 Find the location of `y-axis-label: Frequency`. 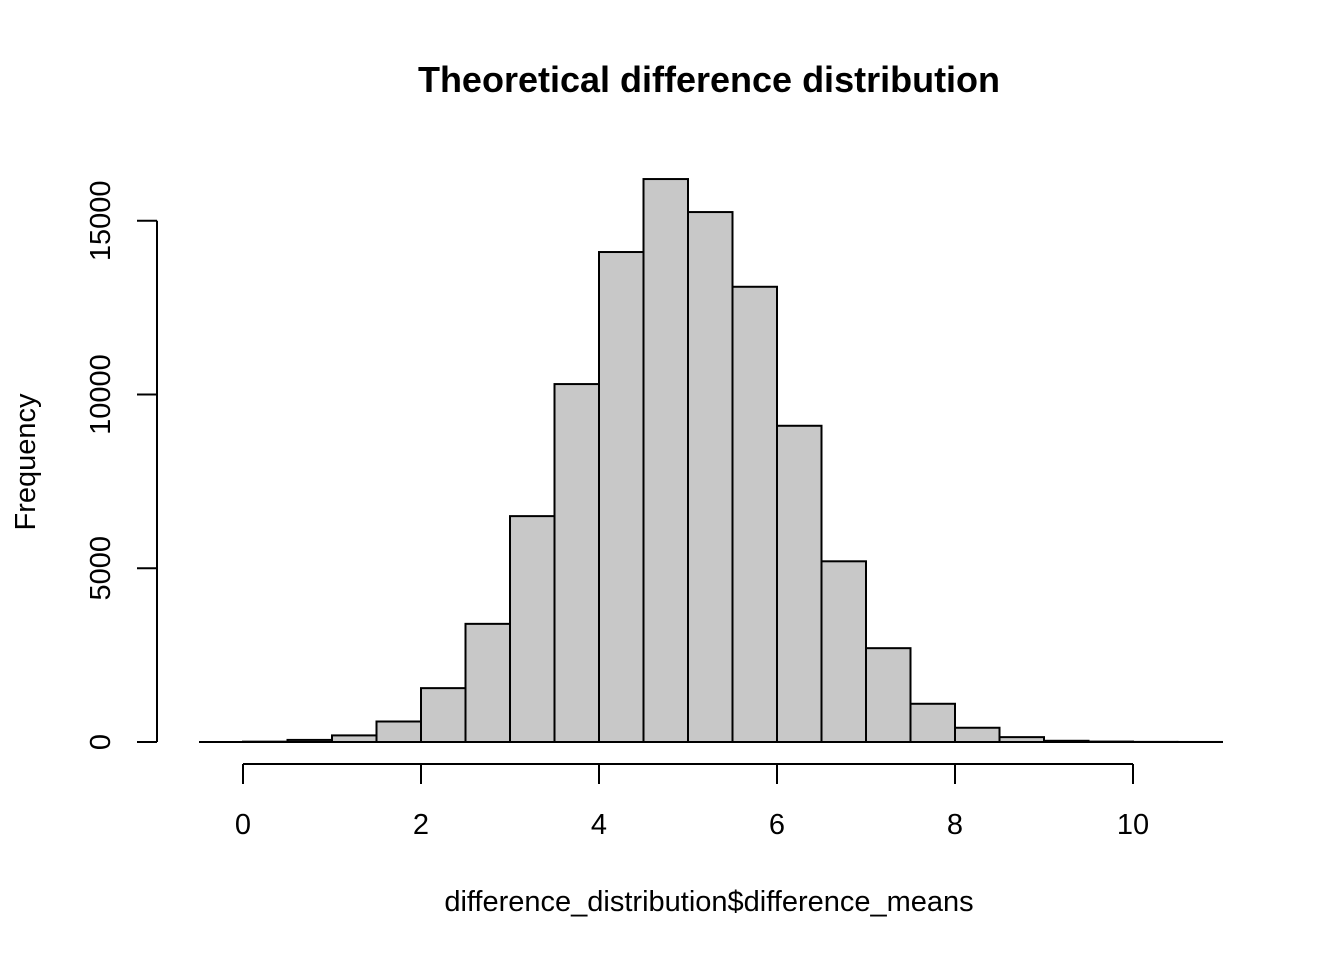

y-axis-label: Frequency is located at coordinates (26, 462).